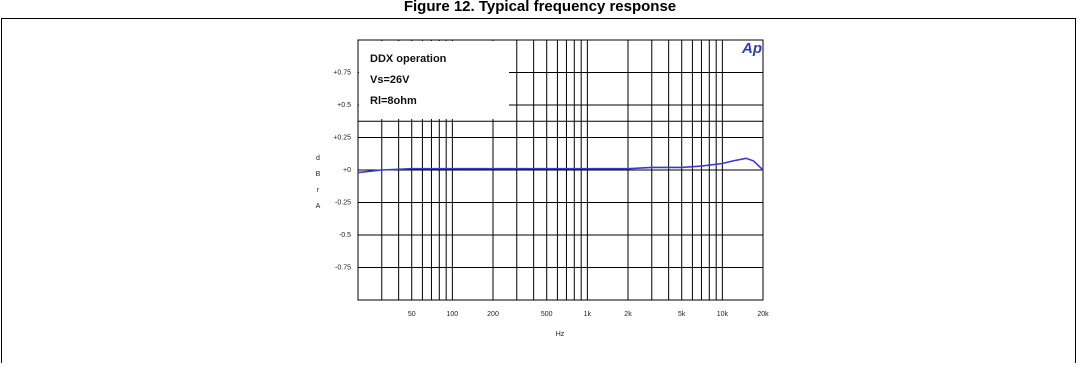 This screenshot has width=1080, height=367. Describe the element at coordinates (342, 138) in the screenshot. I see `y-tick-label: +0.25` at that location.